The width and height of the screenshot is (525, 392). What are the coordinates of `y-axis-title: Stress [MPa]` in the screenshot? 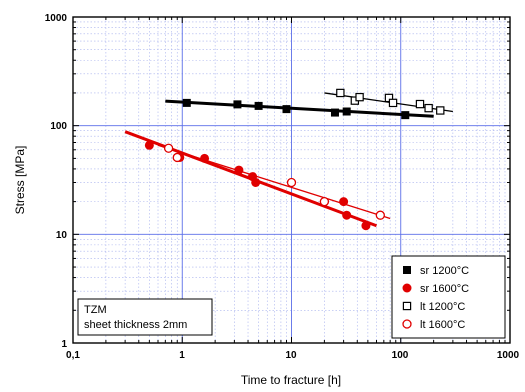 It's located at (20, 180).